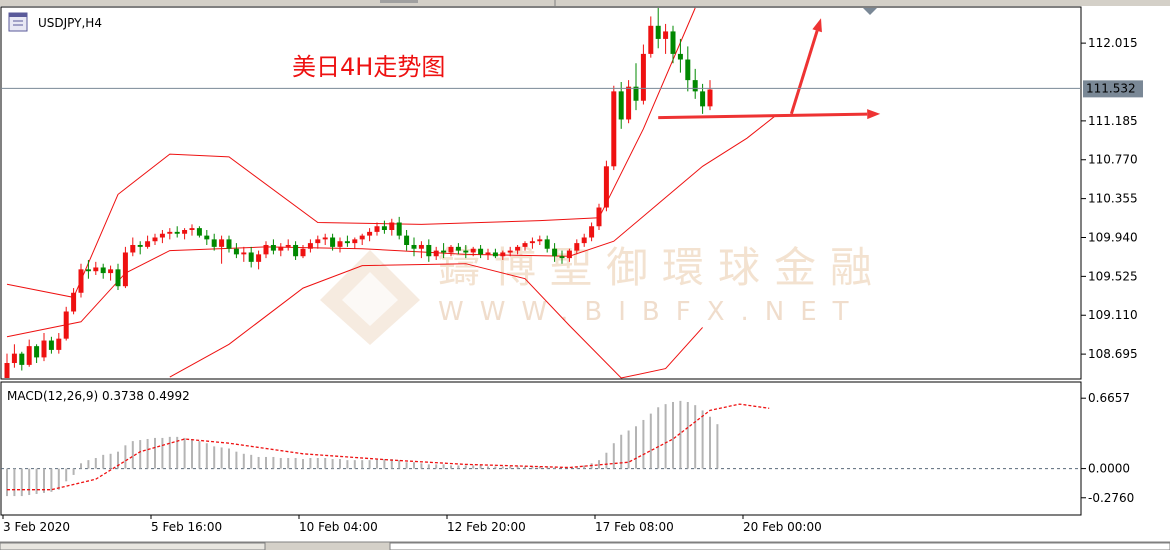  I want to click on macd-tick-label: -0.2760, so click(1111, 498).